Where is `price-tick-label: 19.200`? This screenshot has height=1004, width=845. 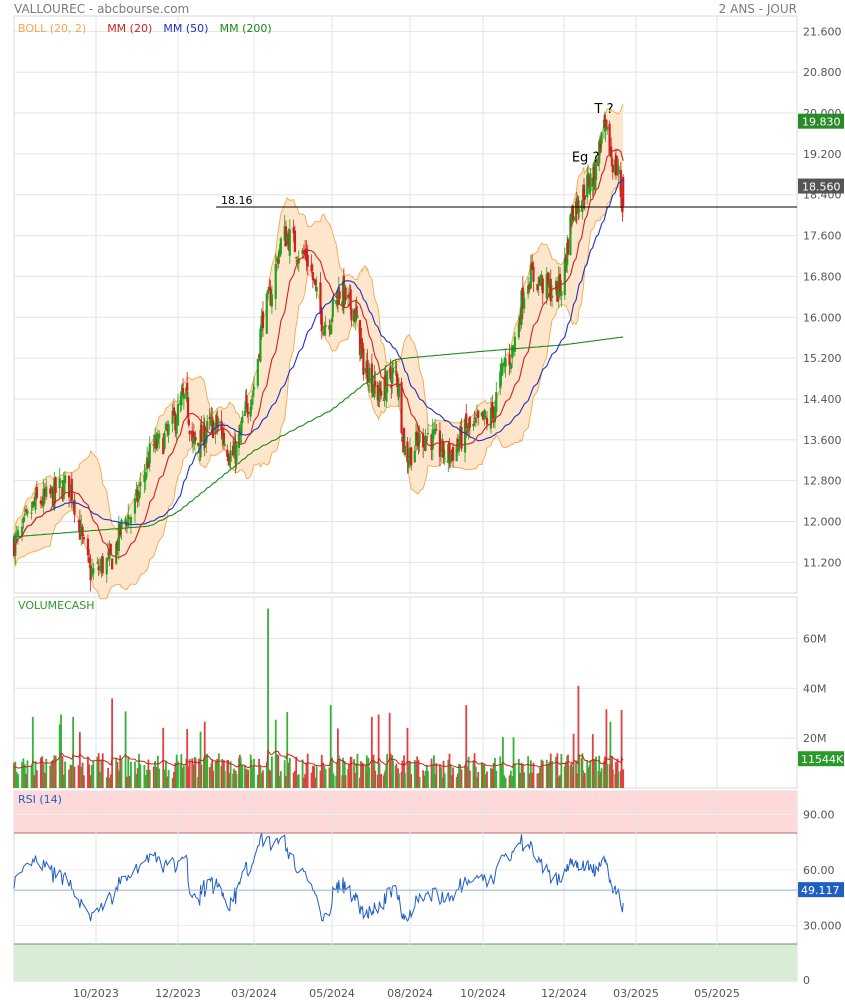
price-tick-label: 19.200 is located at coordinates (822, 154).